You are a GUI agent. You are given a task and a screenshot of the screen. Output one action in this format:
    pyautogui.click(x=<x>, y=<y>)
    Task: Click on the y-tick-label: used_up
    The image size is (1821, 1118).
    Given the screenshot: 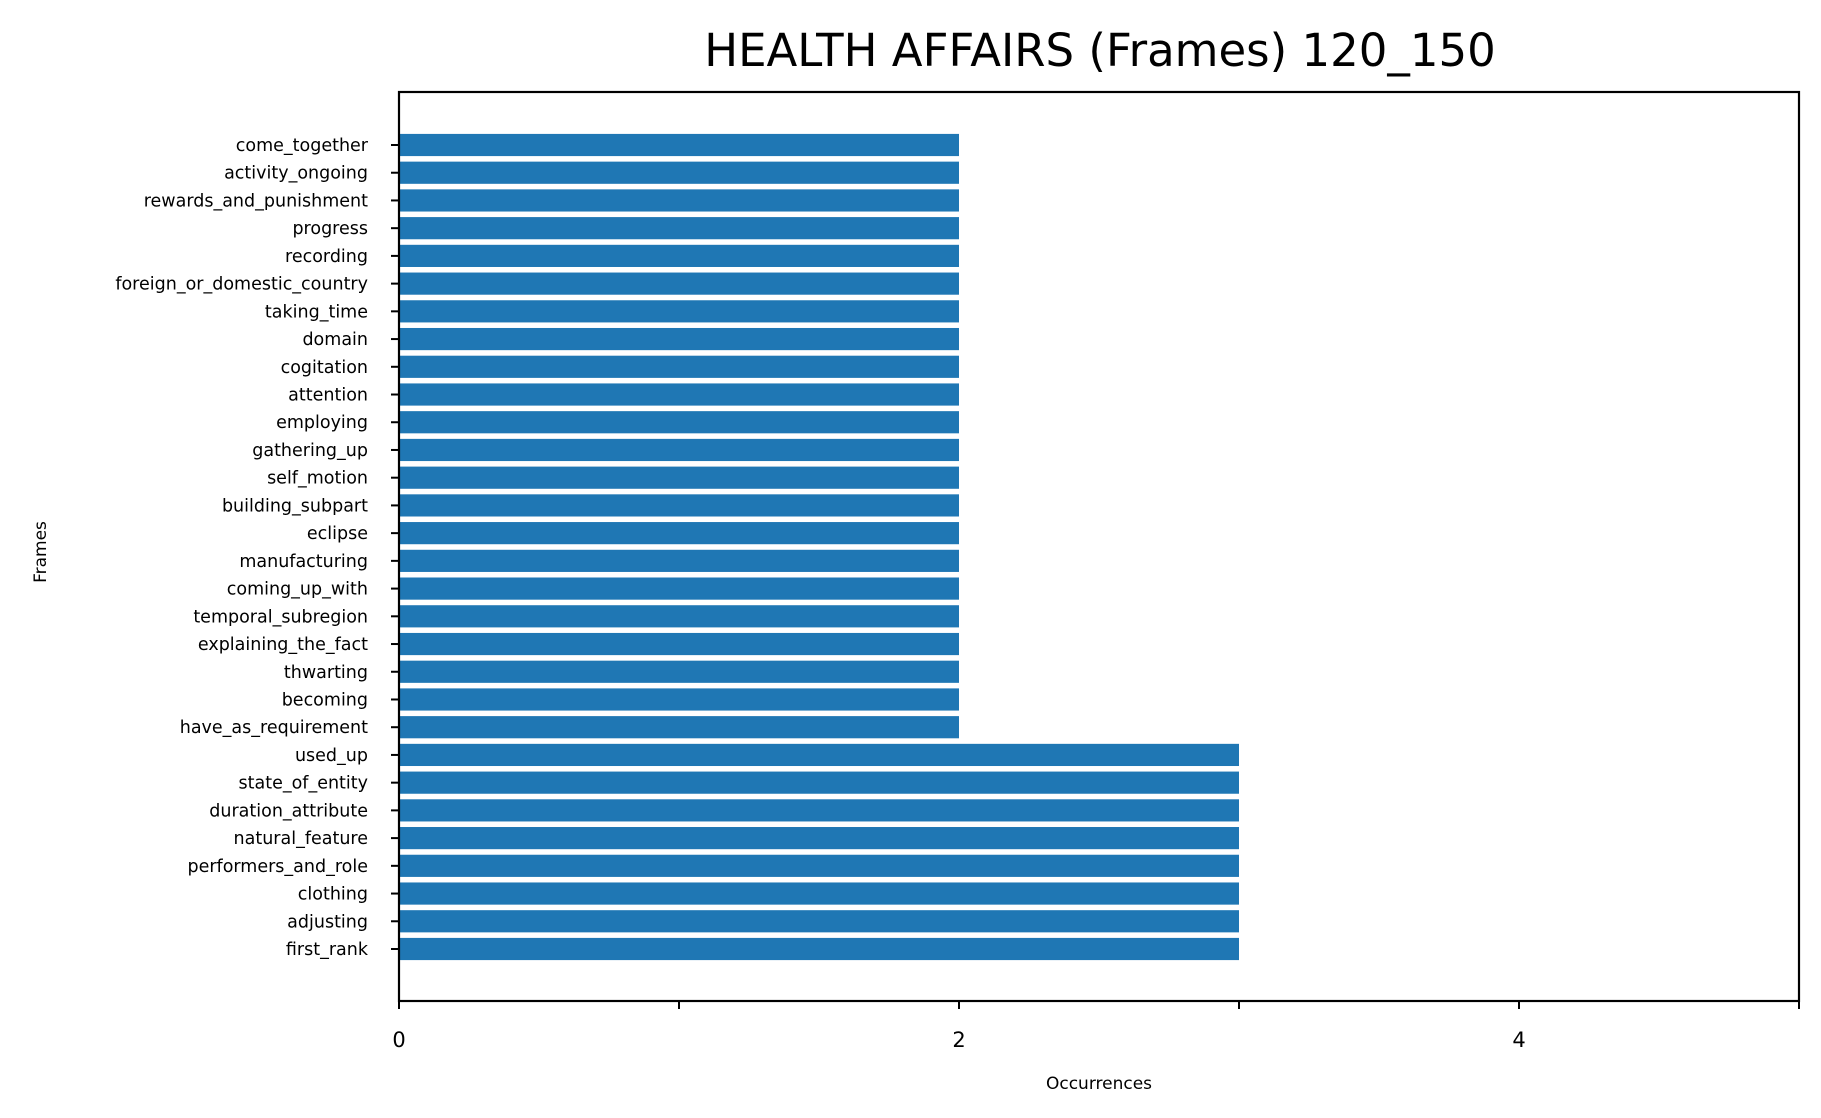 What is the action you would take?
    pyautogui.click(x=331, y=756)
    